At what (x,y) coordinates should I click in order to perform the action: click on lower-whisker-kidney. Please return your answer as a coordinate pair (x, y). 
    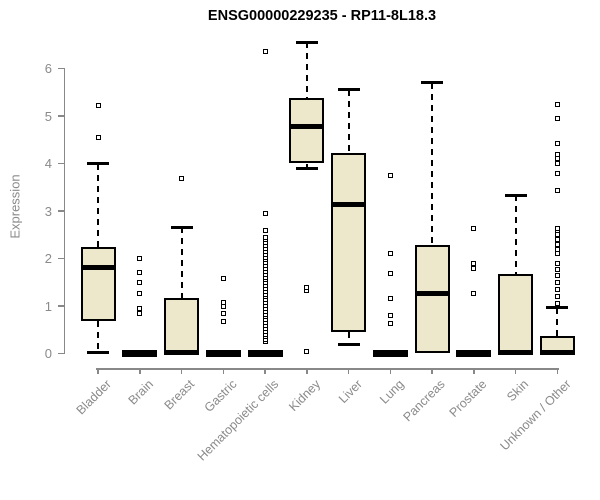
    Looking at the image, I should click on (306, 166).